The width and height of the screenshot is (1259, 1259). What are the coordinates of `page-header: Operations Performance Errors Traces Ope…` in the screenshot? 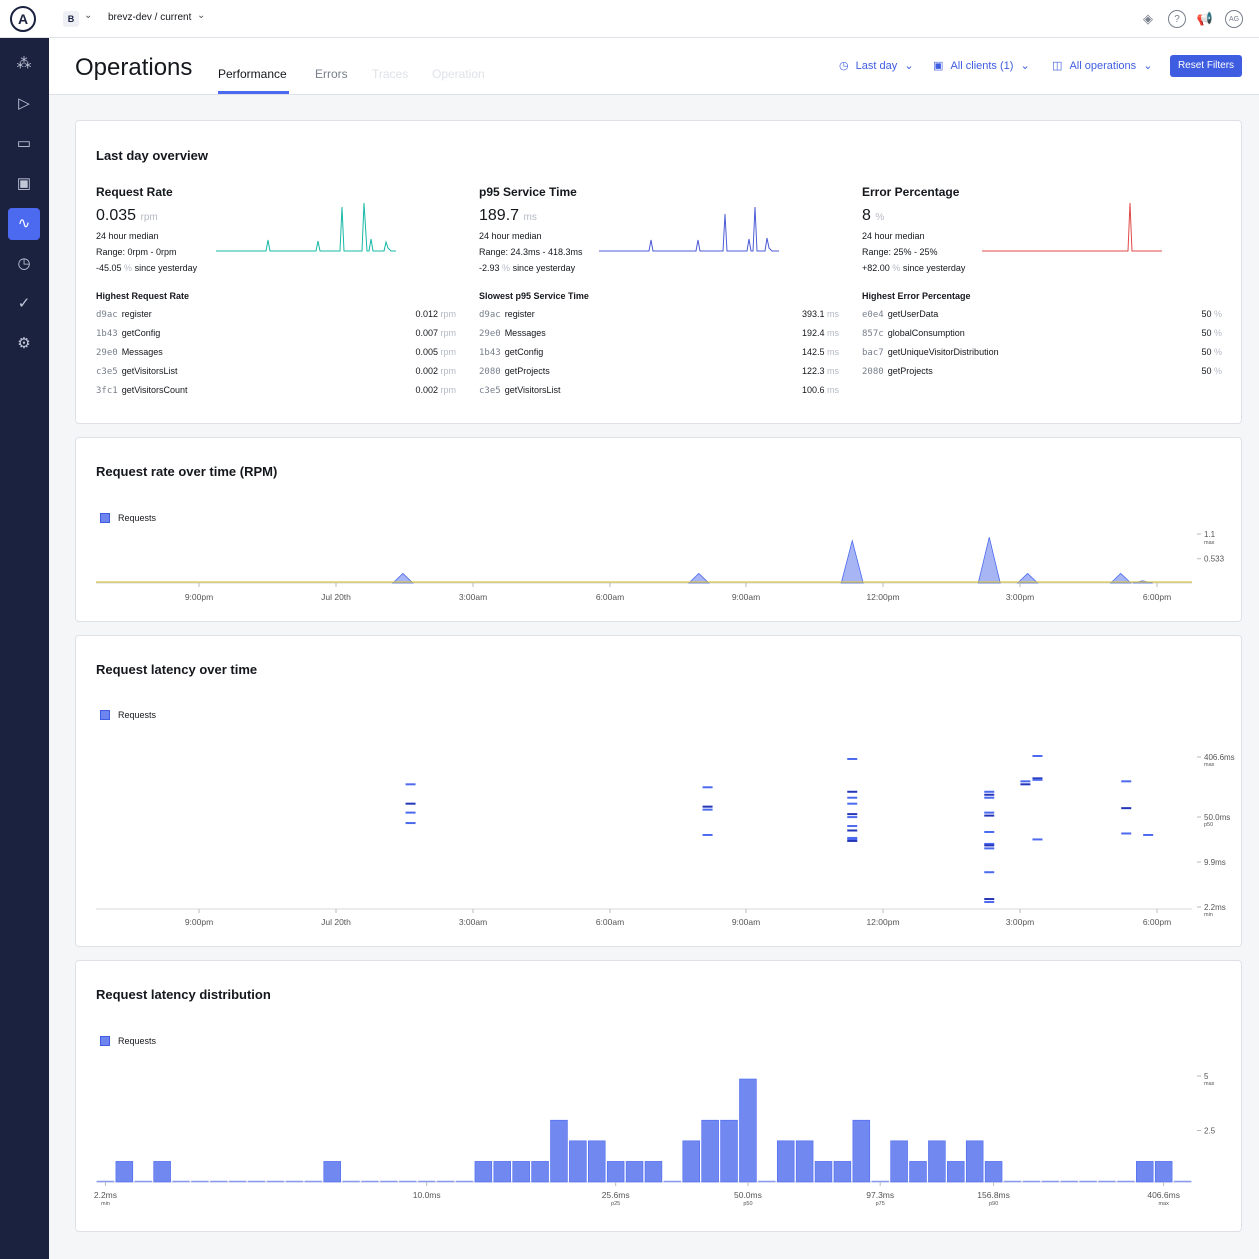 It's located at (654, 66).